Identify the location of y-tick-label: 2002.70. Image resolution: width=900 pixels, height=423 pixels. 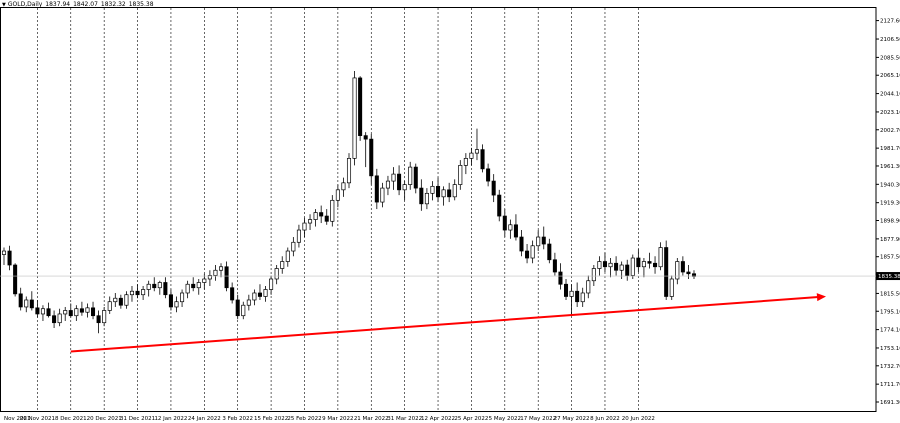
(890, 131).